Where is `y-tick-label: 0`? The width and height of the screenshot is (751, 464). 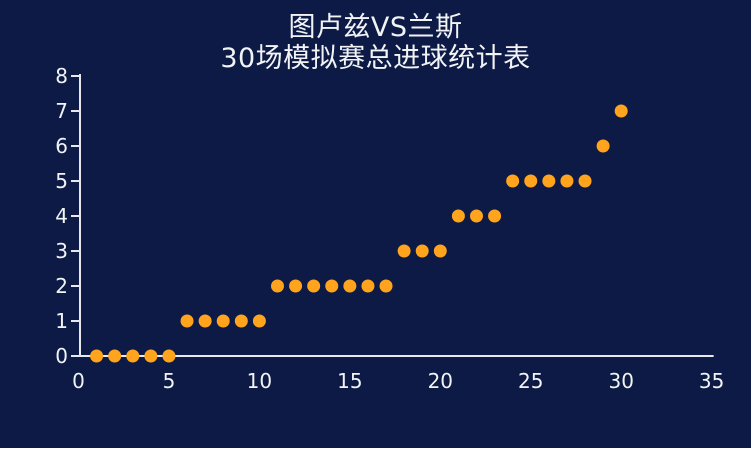
y-tick-label: 0 is located at coordinates (61, 356).